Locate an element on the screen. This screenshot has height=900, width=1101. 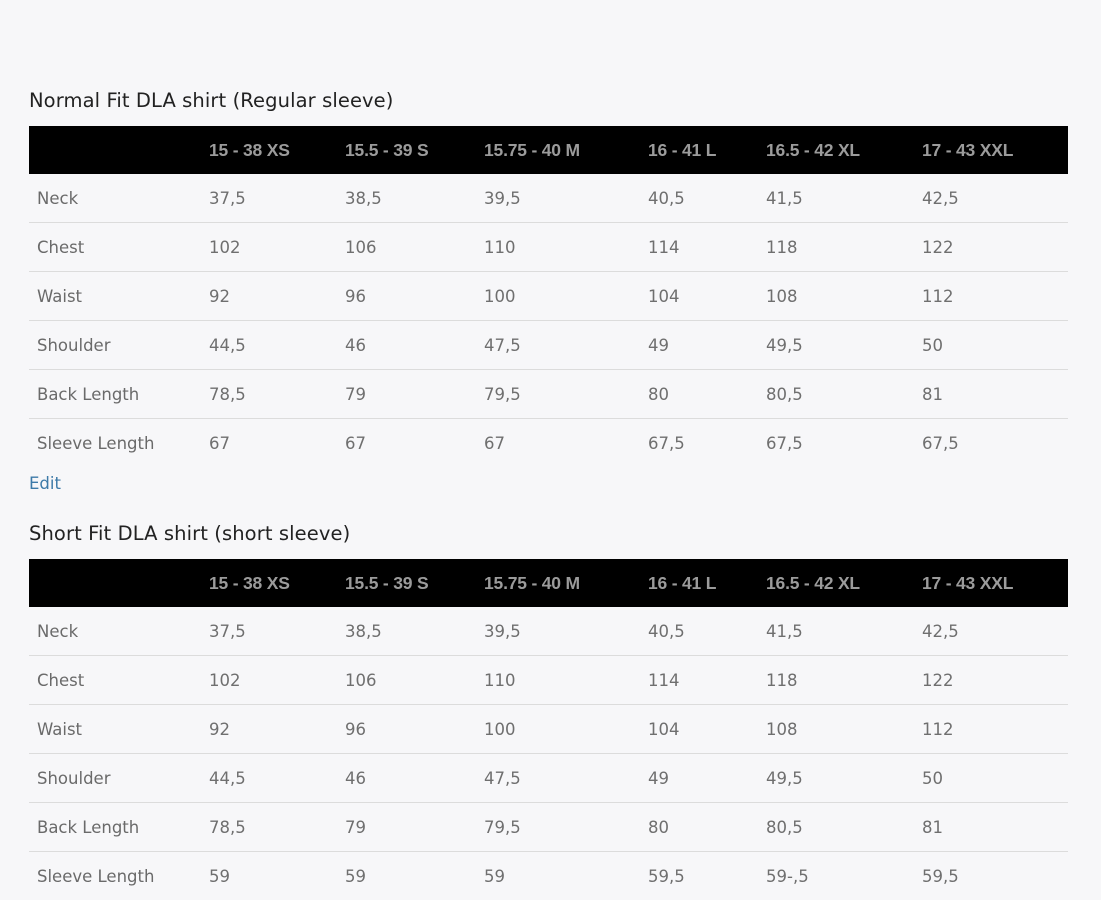
header-cell-size: 16 - 41 L is located at coordinates (699, 150).